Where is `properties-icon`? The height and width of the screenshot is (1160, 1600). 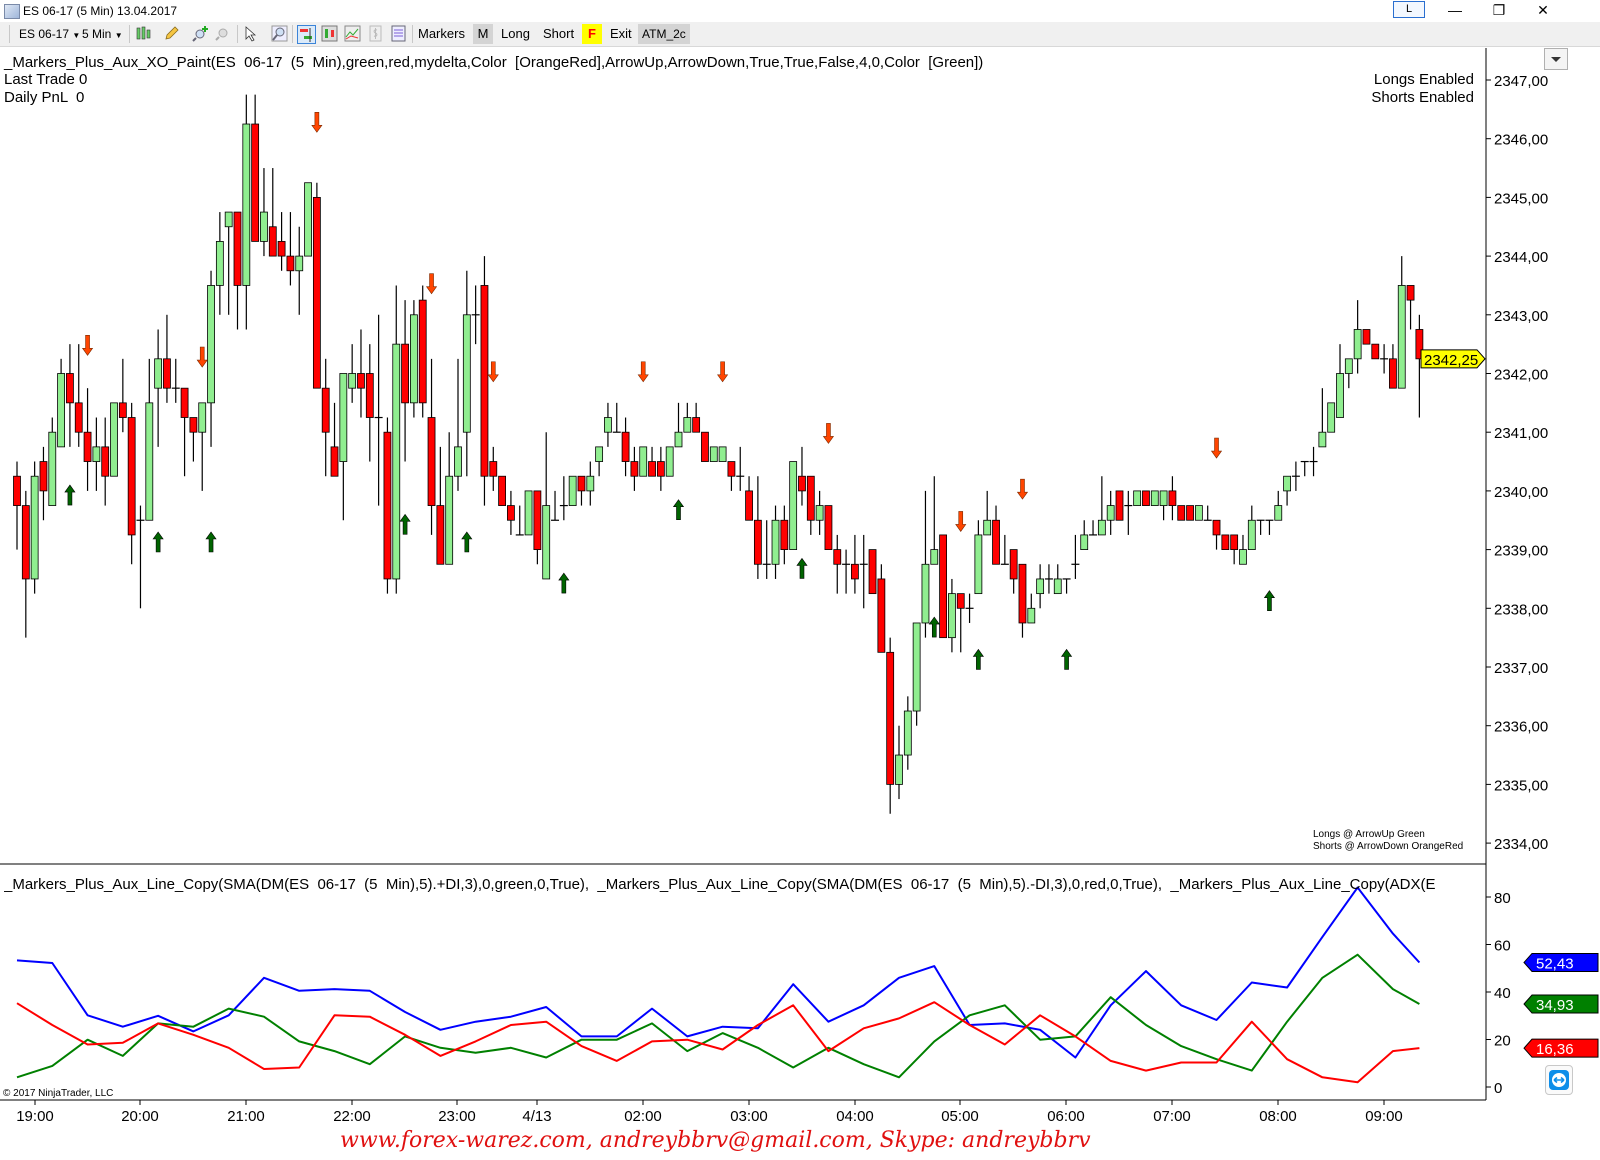
properties-icon is located at coordinates (398, 33).